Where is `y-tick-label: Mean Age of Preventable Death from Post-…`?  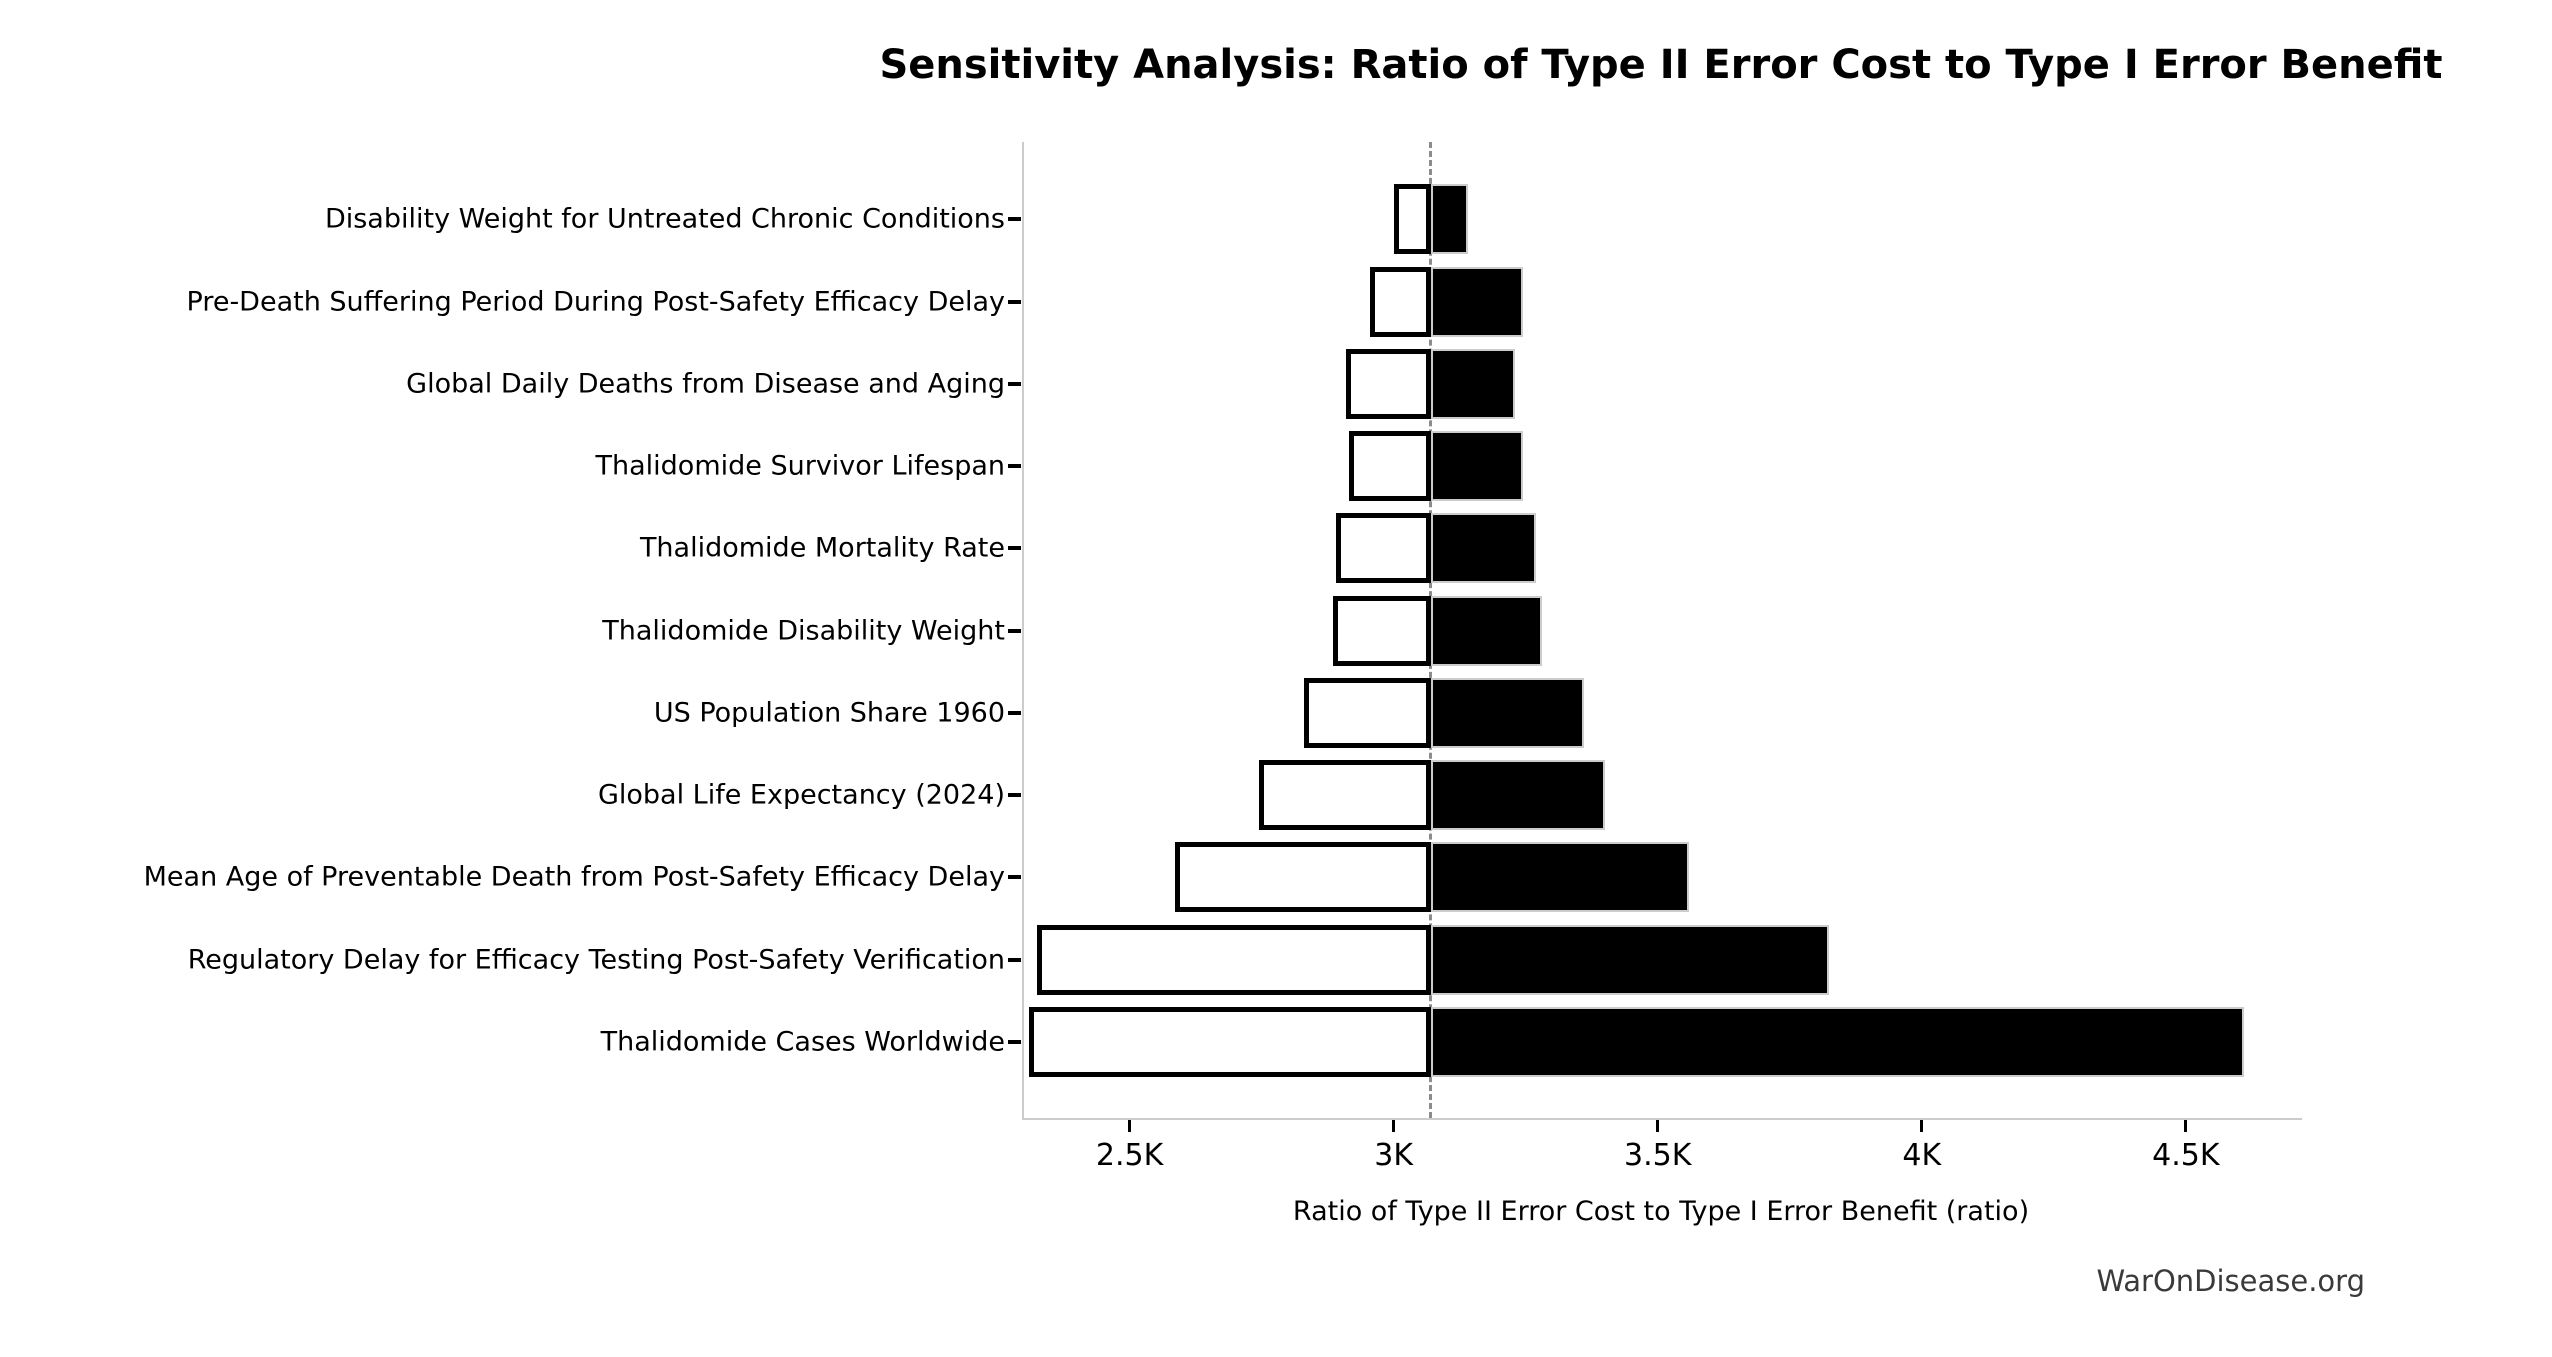
y-tick-label: Mean Age of Preventable Death from Post-… is located at coordinates (574, 877).